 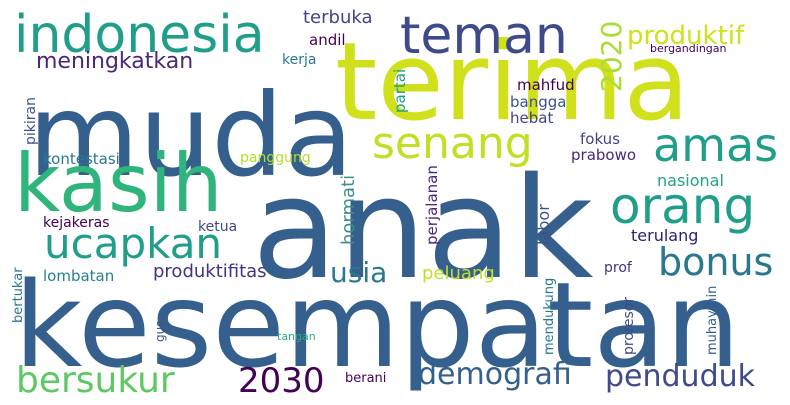 What do you see at coordinates (139, 35) in the screenshot?
I see `word-indonesia: indonesia` at bounding box center [139, 35].